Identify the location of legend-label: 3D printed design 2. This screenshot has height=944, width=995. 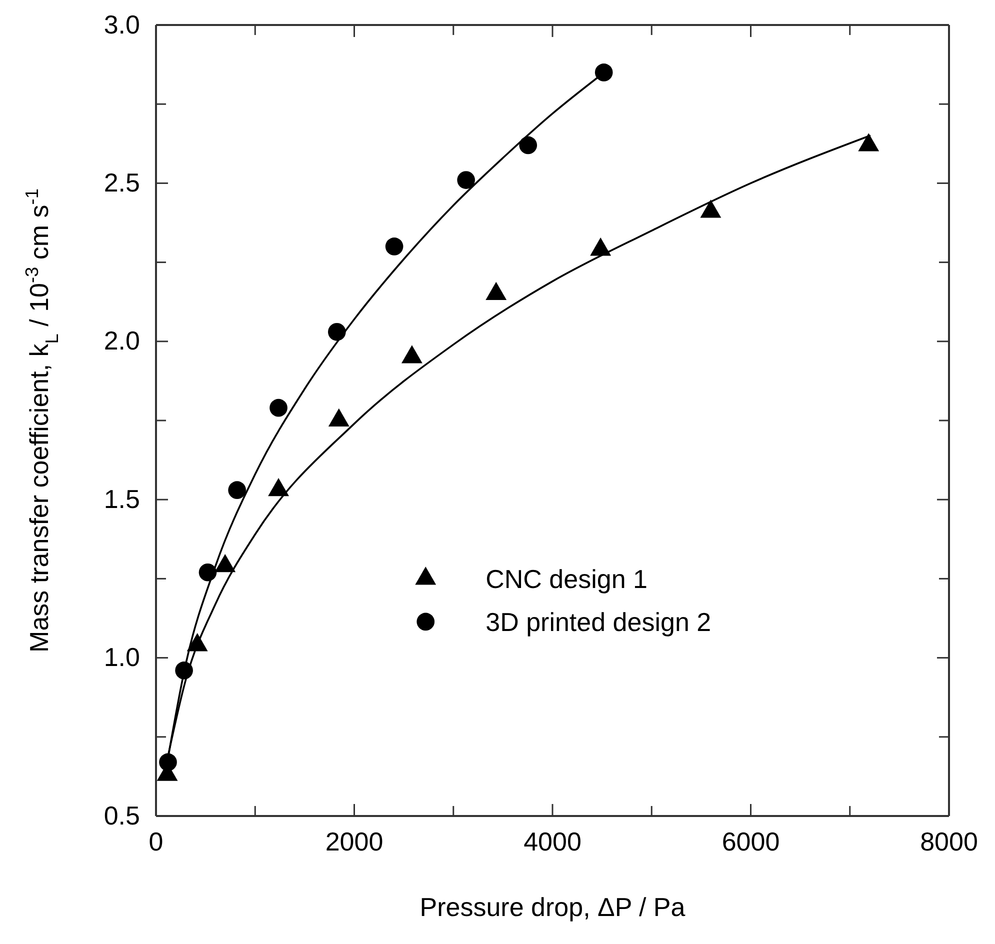
(599, 621).